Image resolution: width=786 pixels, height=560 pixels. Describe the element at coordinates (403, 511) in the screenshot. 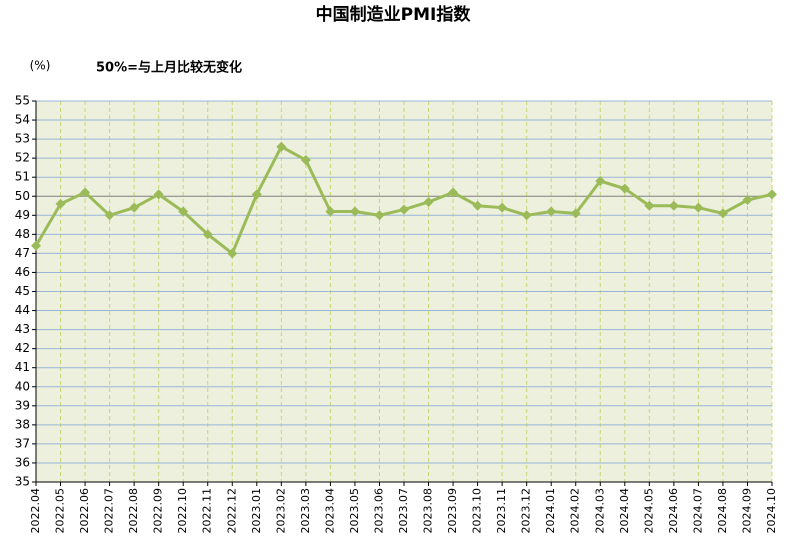

I see `x-tick-label: 2023.07` at that location.